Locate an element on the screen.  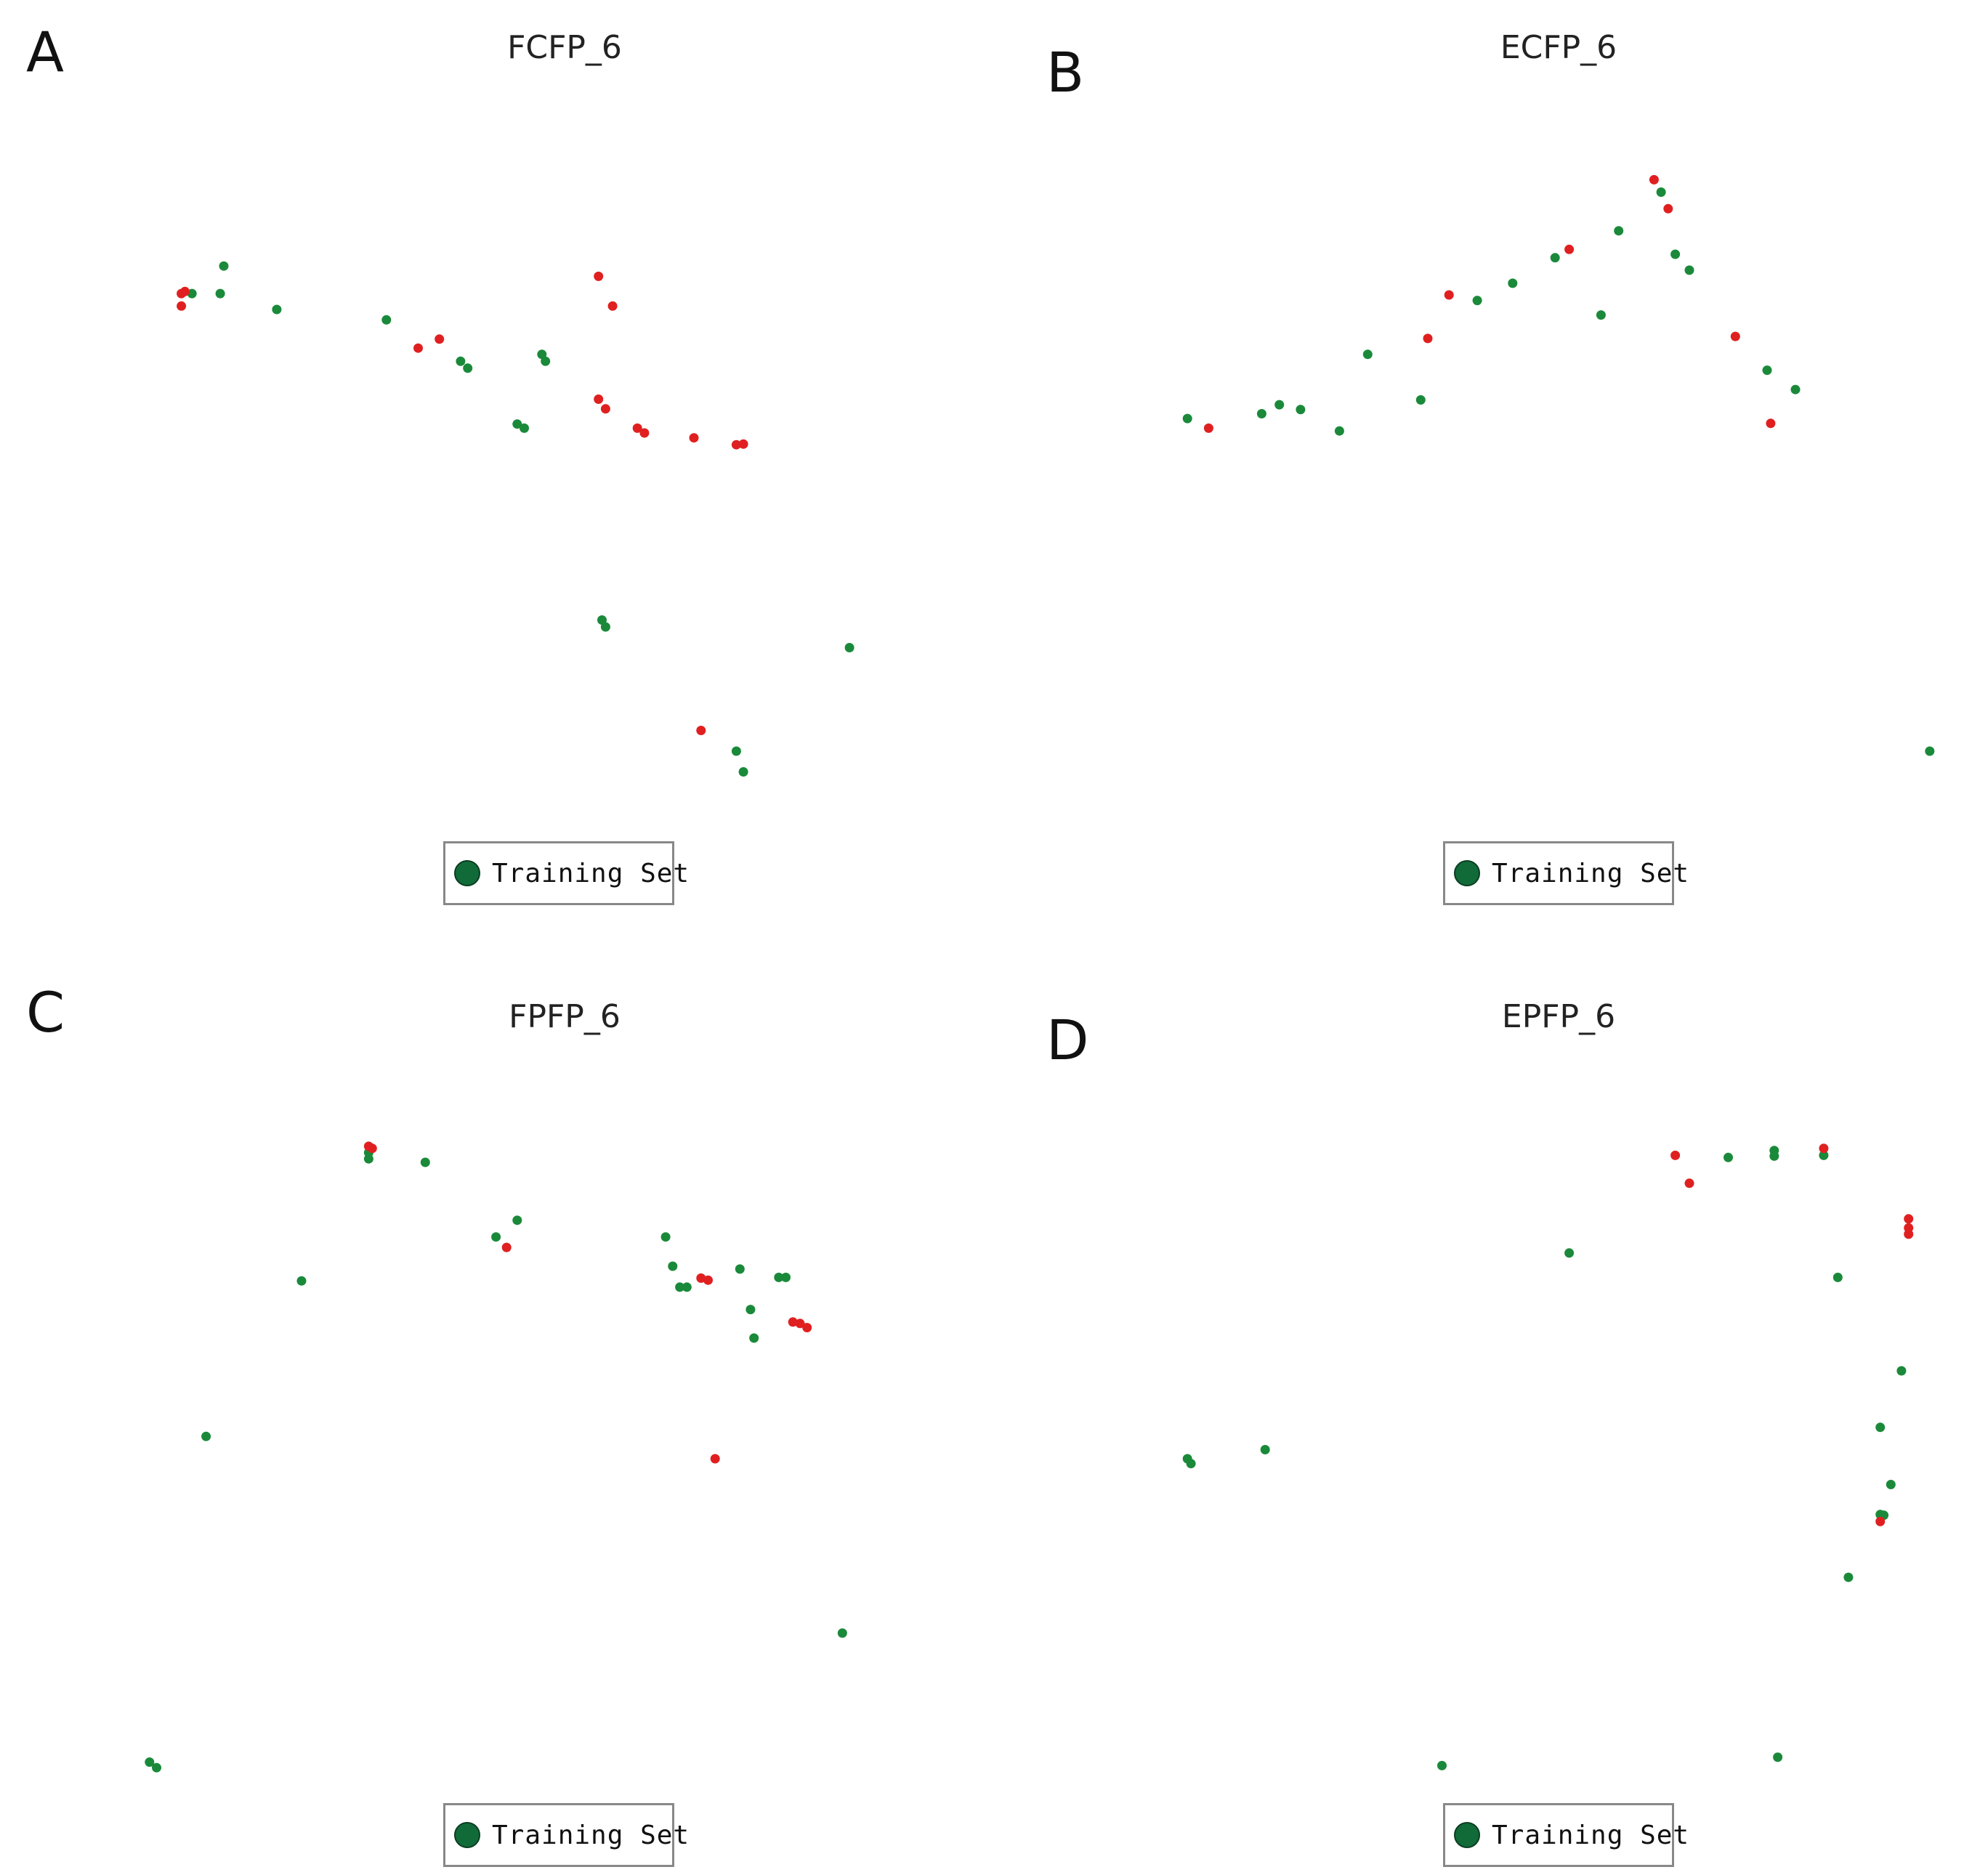
panel-title: FPFP_6 is located at coordinates (565, 1016).